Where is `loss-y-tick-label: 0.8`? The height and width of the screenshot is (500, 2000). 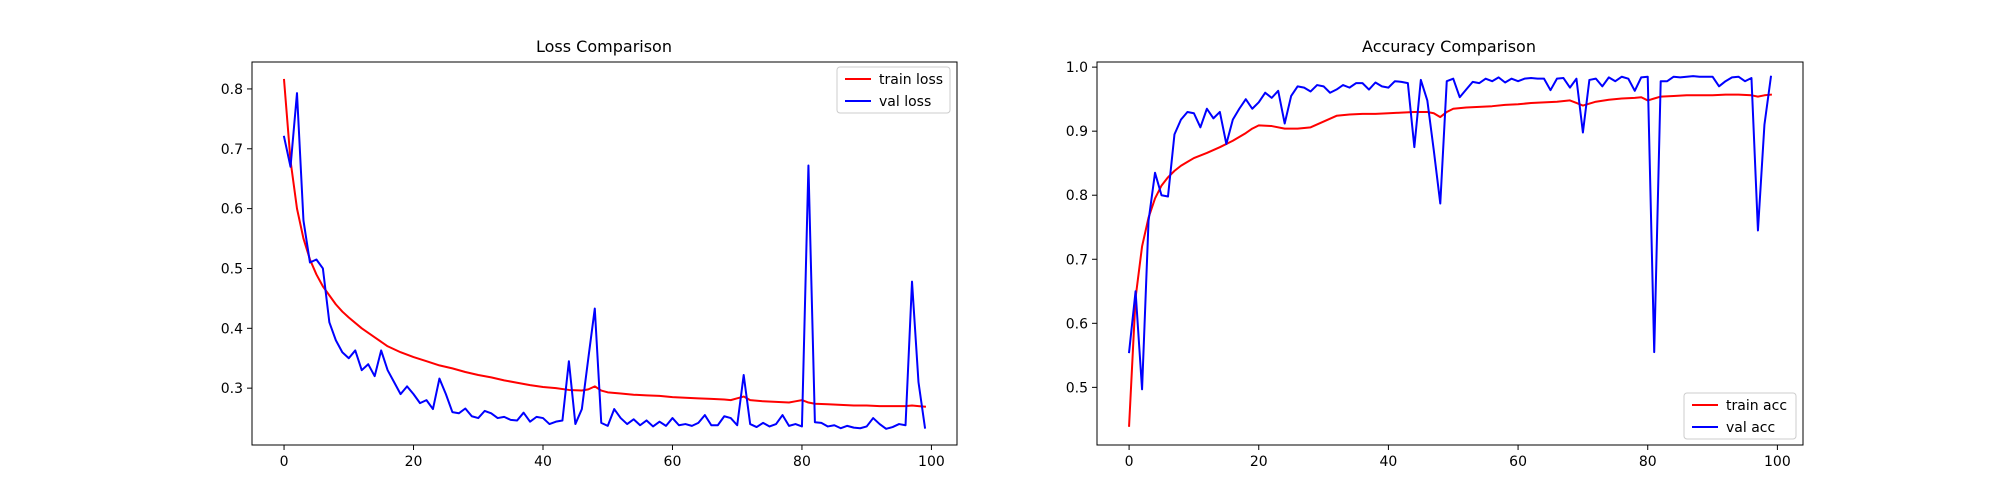 loss-y-tick-label: 0.8 is located at coordinates (232, 90).